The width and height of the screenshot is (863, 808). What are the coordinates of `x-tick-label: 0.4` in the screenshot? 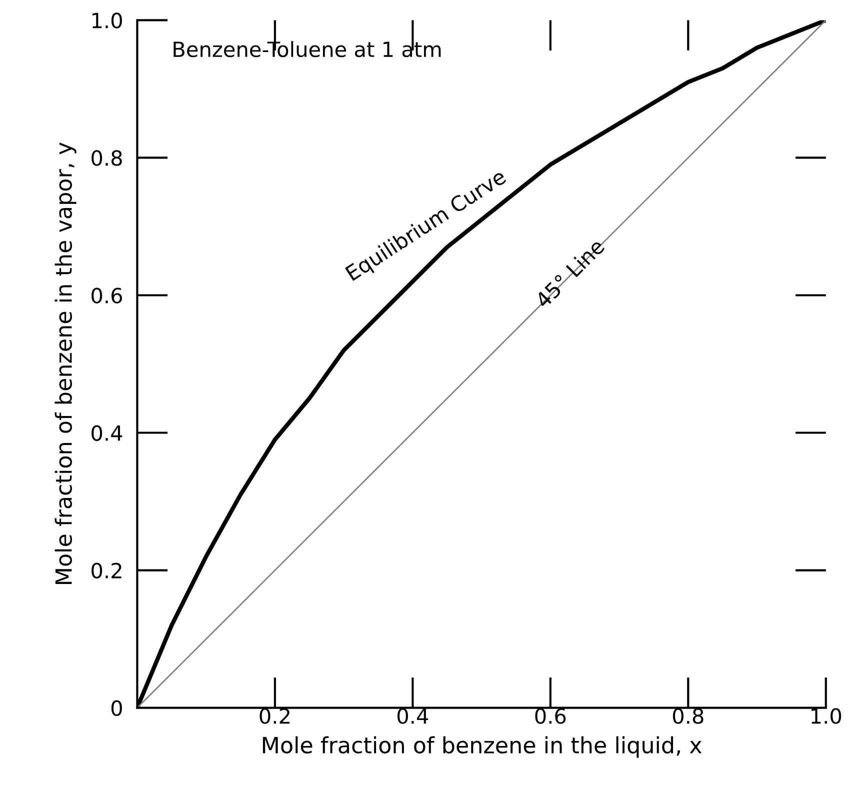 It's located at (412, 716).